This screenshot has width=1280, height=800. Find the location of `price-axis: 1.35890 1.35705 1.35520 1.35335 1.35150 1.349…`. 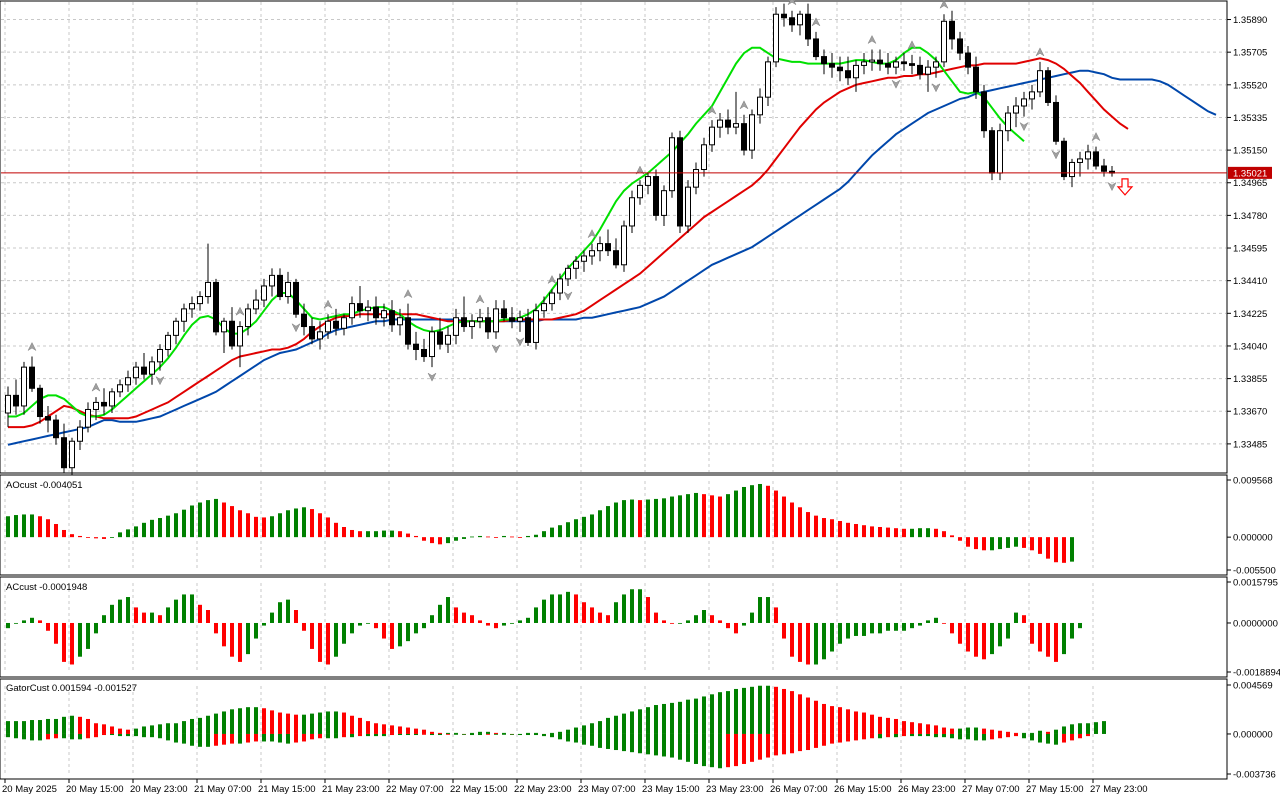

price-axis: 1.35890 1.35705 1.35520 1.35335 1.35150 1.349… is located at coordinates (1247, 232).